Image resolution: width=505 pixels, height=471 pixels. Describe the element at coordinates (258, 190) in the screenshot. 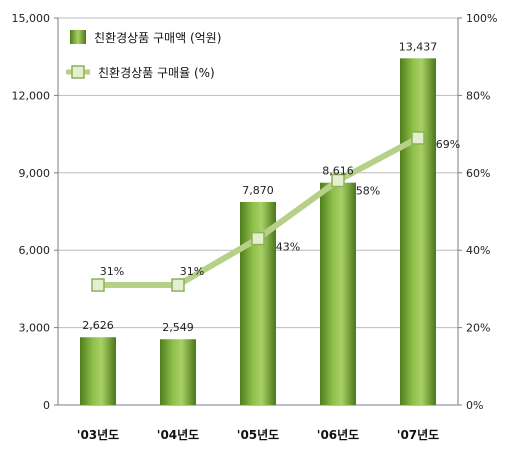

I see `bar-value-label: 7,870` at that location.